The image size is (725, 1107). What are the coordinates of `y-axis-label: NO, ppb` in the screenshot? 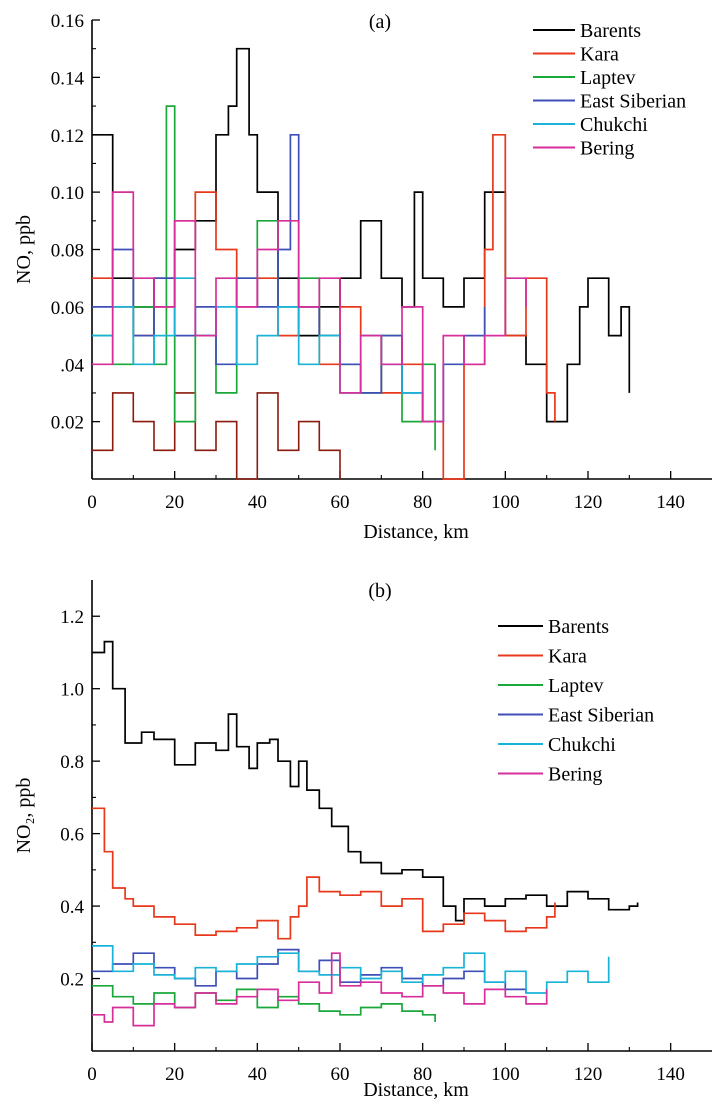 It's located at (24, 249).